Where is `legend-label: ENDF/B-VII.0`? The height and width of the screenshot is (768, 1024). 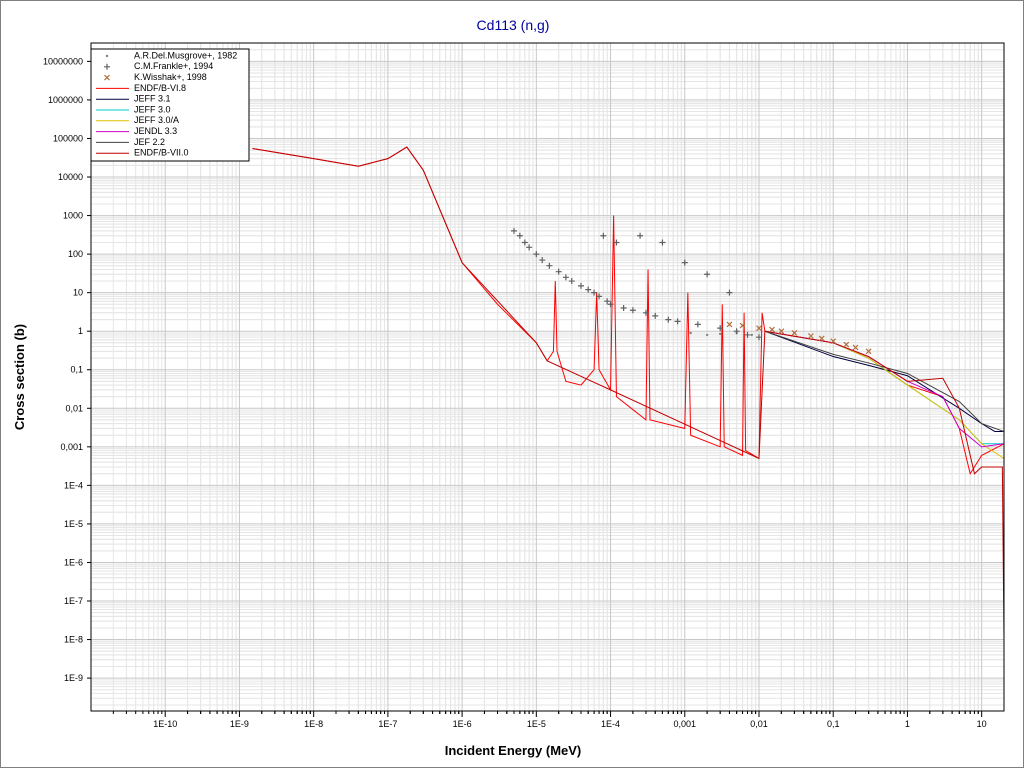 legend-label: ENDF/B-VII.0 is located at coordinates (161, 153).